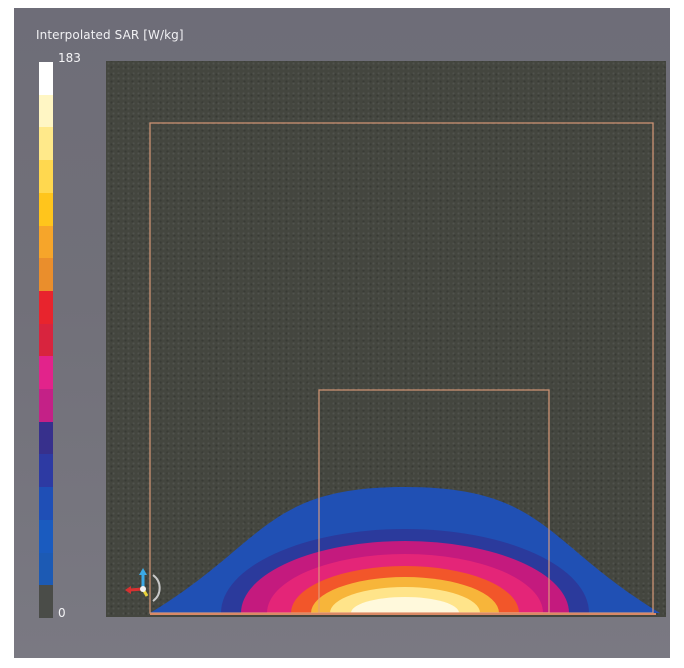 The width and height of the screenshot is (684, 668). I want to click on legend-color-bar, so click(46, 340).